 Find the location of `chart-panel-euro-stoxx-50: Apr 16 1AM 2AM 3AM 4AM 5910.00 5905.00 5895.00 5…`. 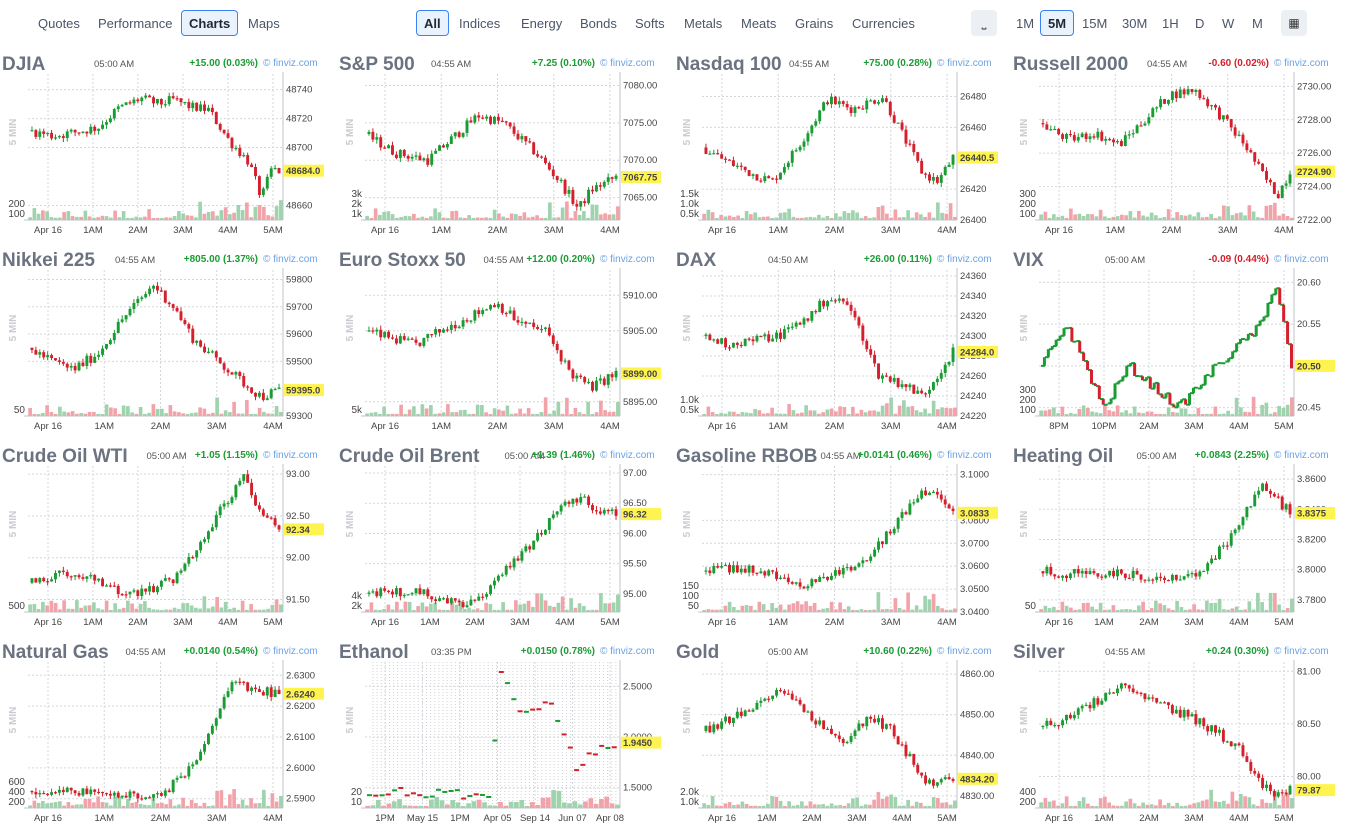

chart-panel-euro-stoxx-50: Apr 16 1AM 2AM 3AM 4AM 5910.00 5905.00 5895.00 5… is located at coordinates (505, 346).